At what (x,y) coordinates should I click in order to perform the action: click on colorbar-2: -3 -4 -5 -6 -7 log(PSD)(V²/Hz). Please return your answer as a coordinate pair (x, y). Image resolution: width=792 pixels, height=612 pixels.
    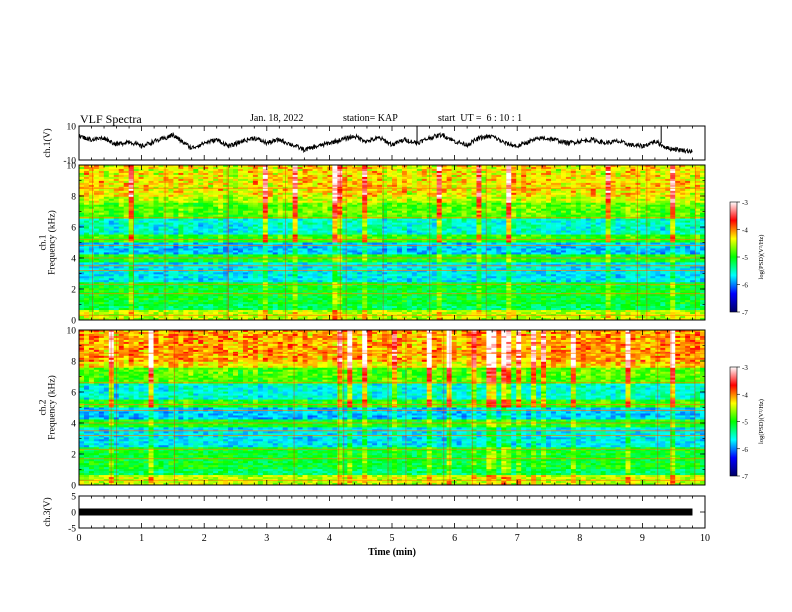
    Looking at the image, I should click on (747, 422).